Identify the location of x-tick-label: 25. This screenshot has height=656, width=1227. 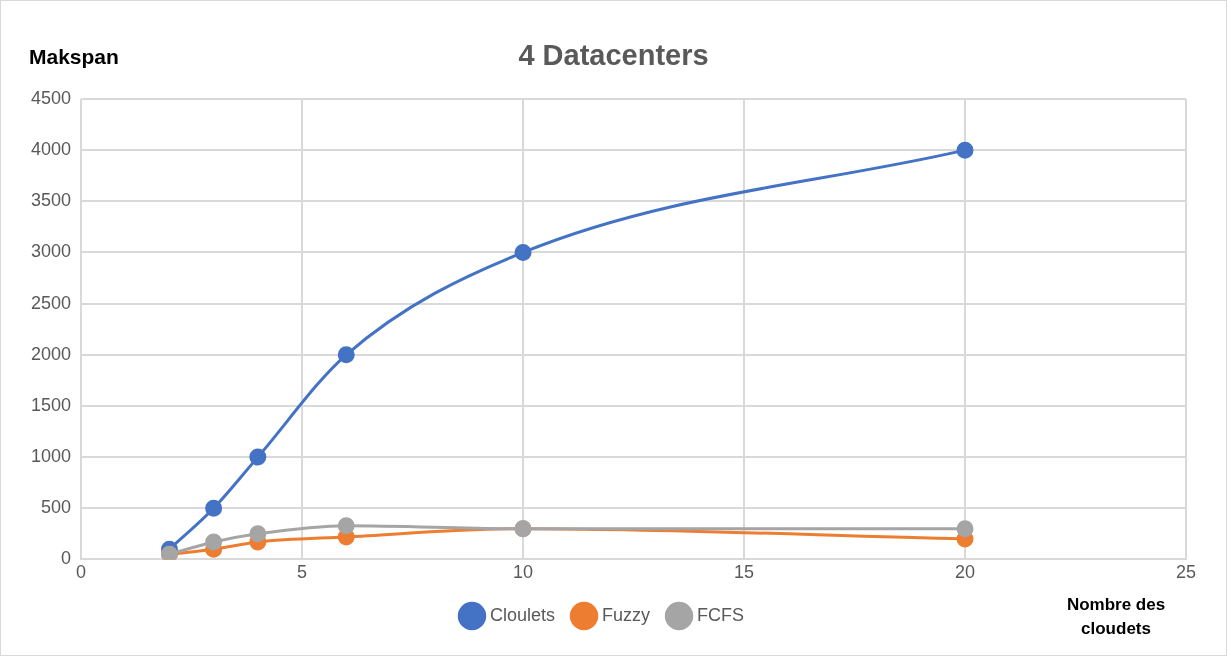
(1186, 572).